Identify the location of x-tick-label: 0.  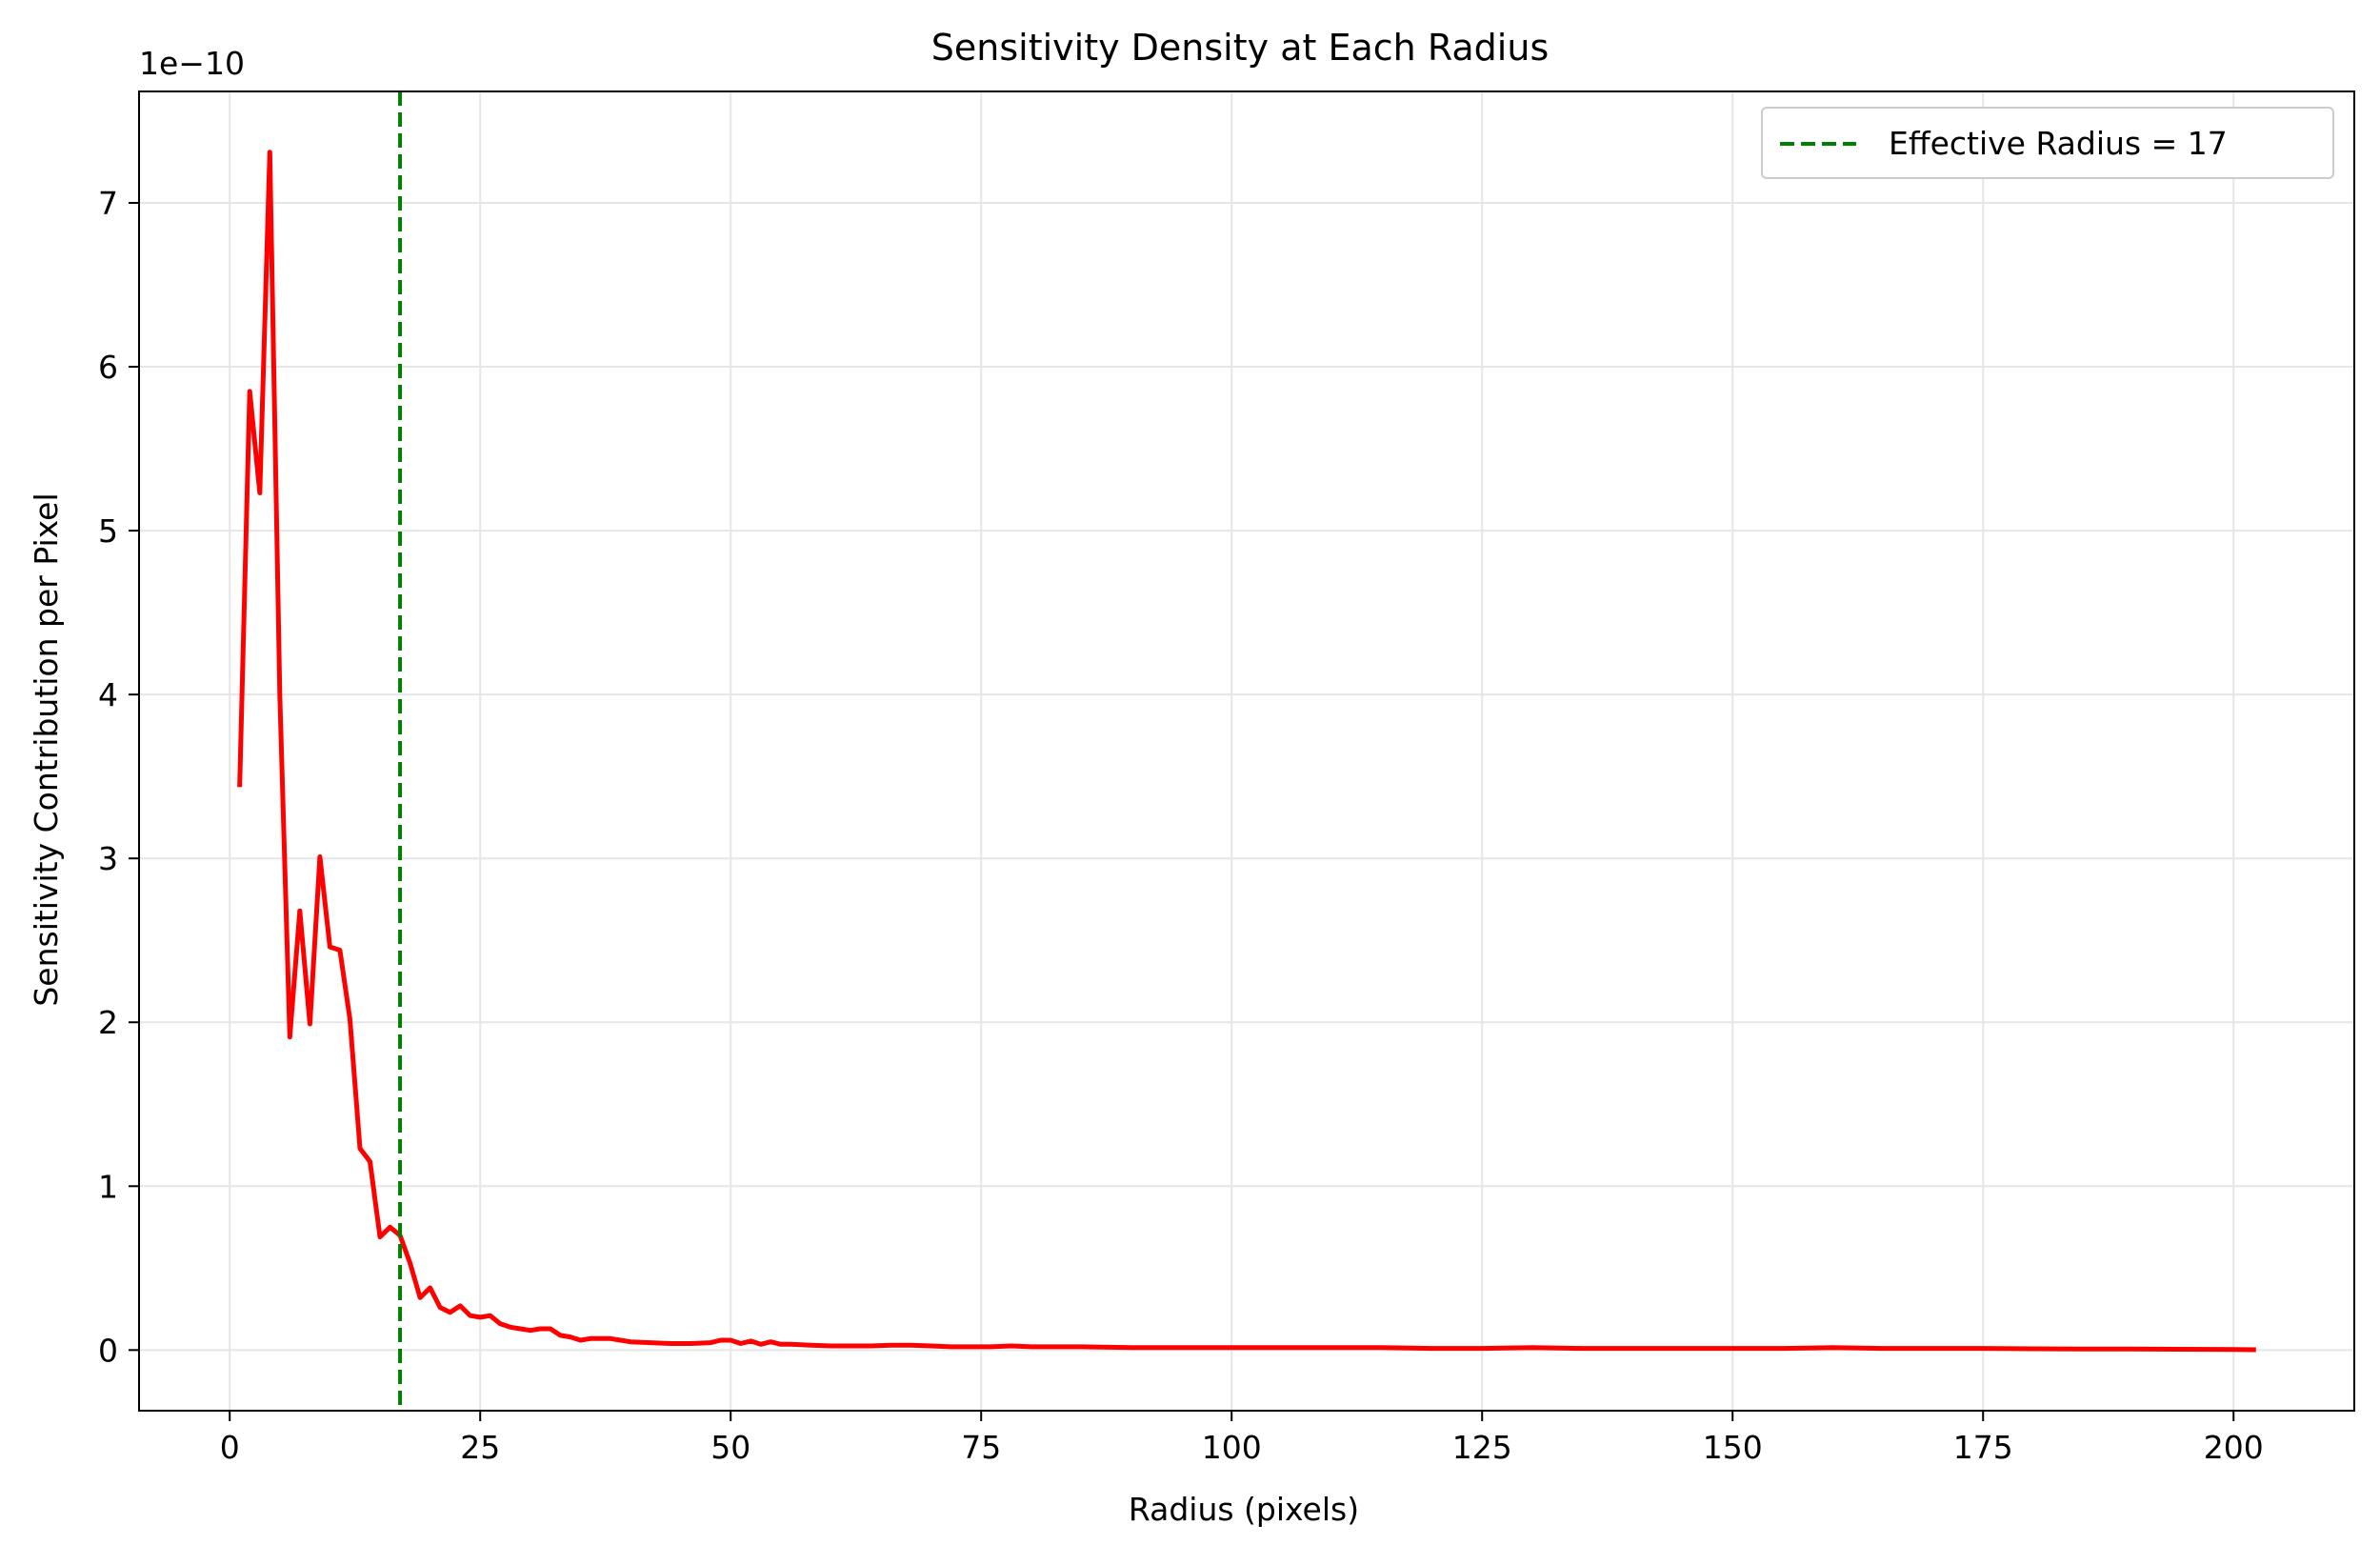
(230, 1447).